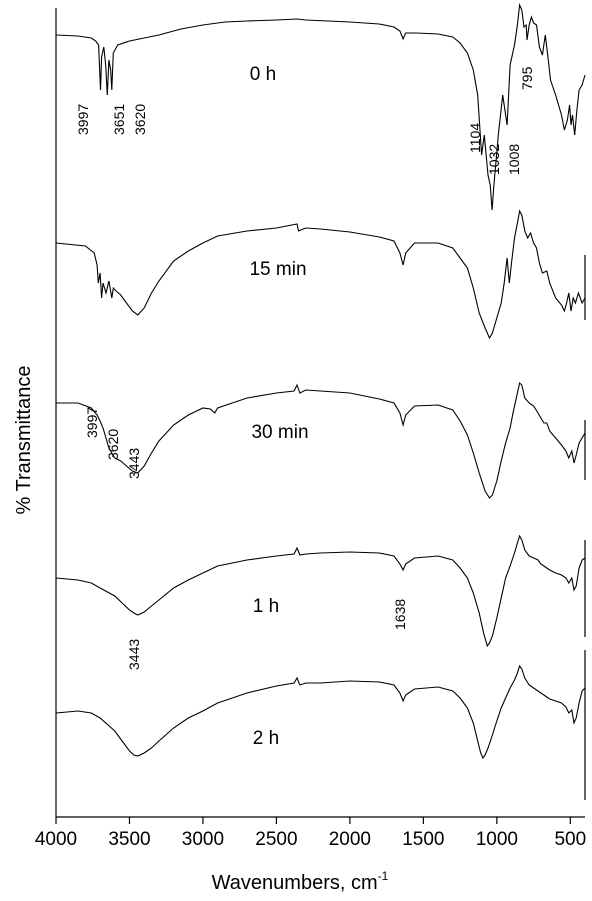 This screenshot has width=592, height=901. Describe the element at coordinates (278, 406) in the screenshot. I see `trace-labels-group: 0 h 15 min 30 min 1 h 2 h` at that location.